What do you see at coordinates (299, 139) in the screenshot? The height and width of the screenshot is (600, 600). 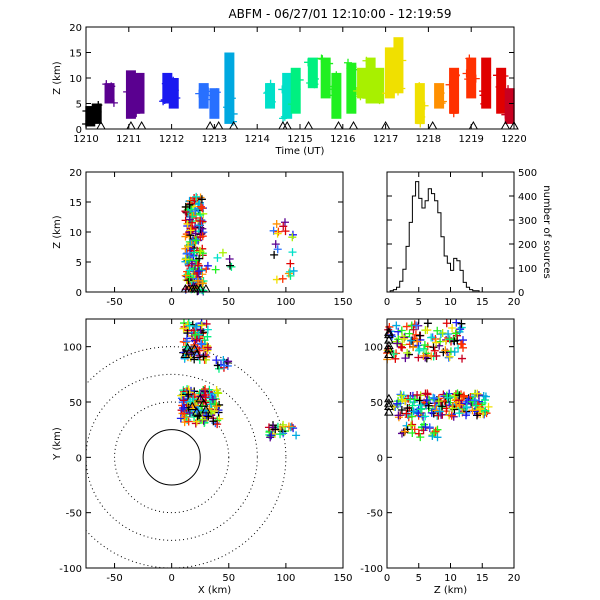 I see `time-height-xtick-label: 1215` at bounding box center [299, 139].